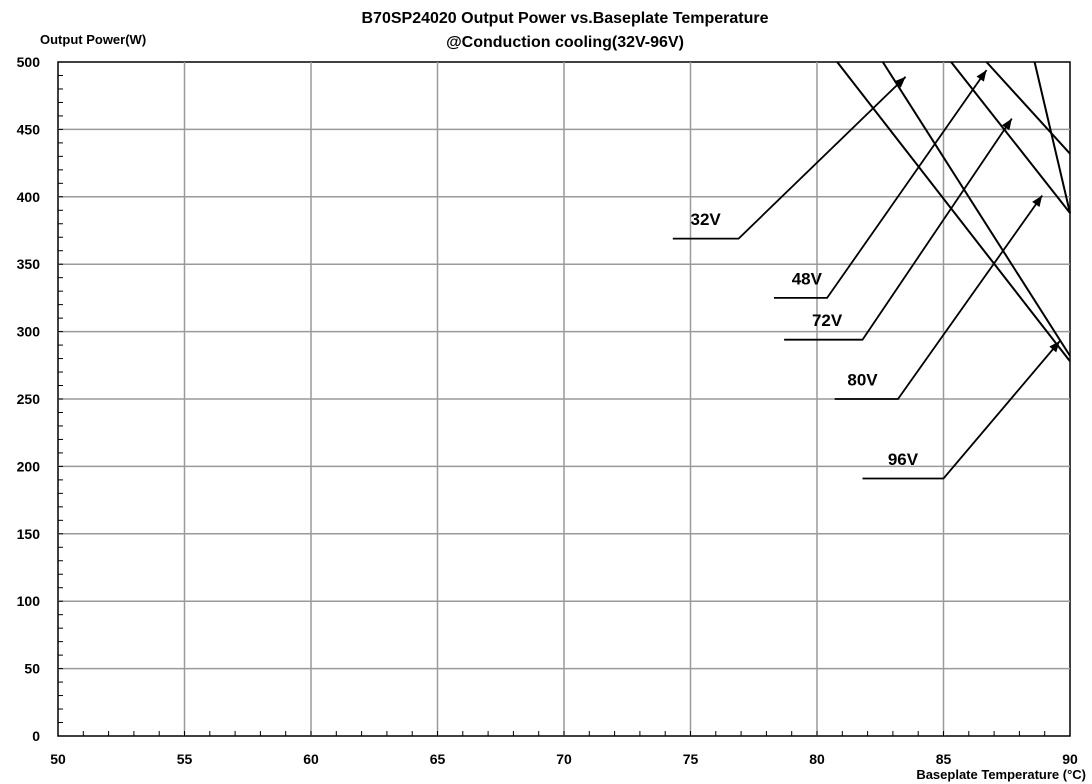 The image size is (1092, 784). What do you see at coordinates (1070, 759) in the screenshot?
I see `x-tick-label: 90` at bounding box center [1070, 759].